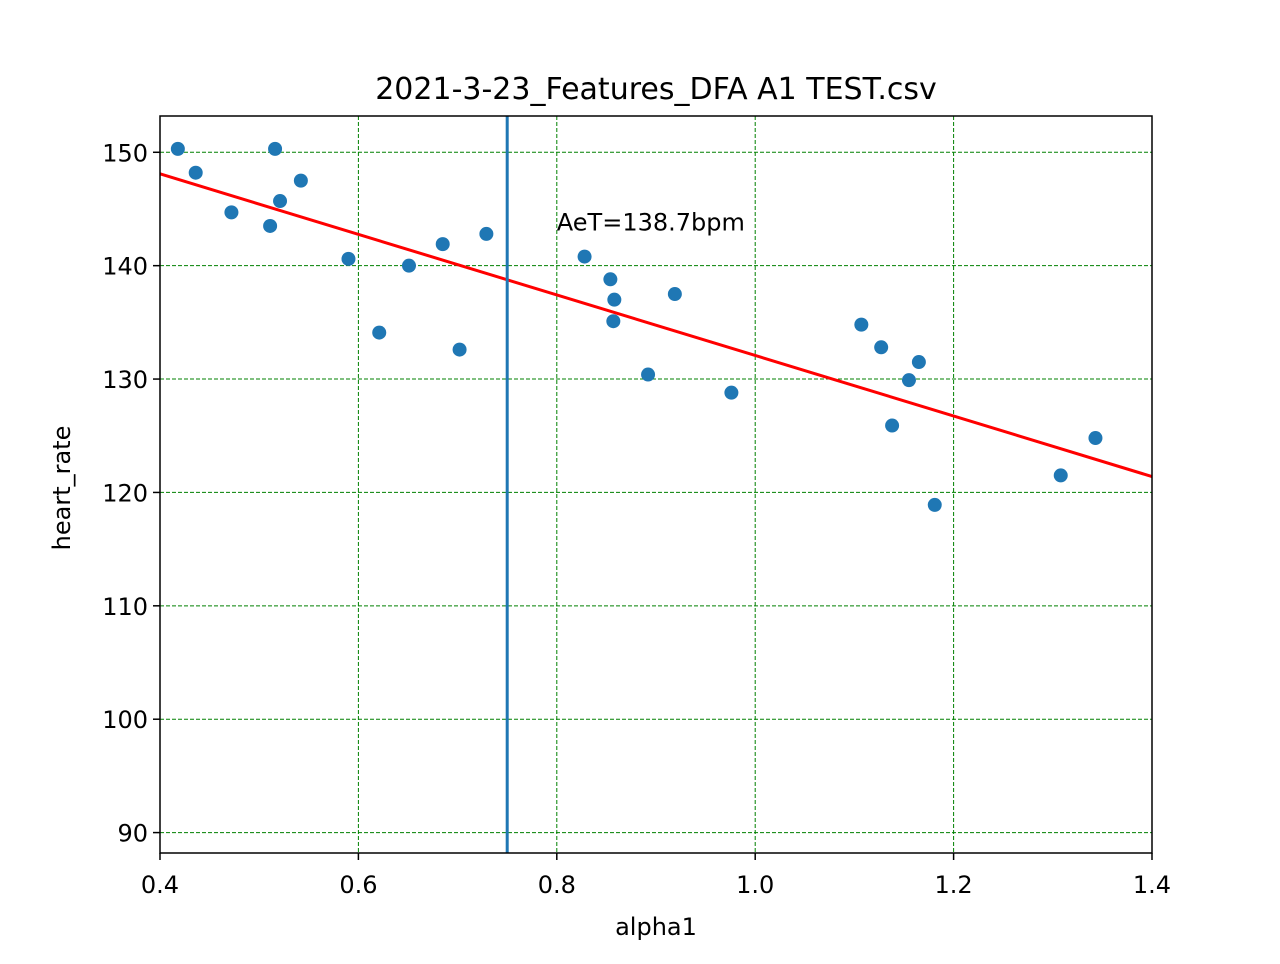  What do you see at coordinates (160, 885) in the screenshot?
I see `x-tick-label: 0.4` at bounding box center [160, 885].